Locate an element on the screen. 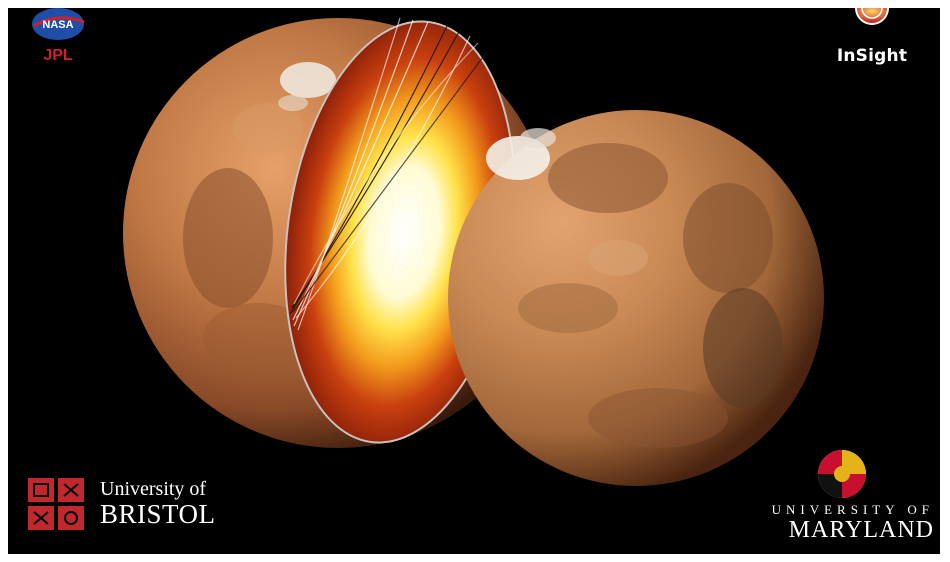  bristol-line2: BRISTOL is located at coordinates (158, 514).